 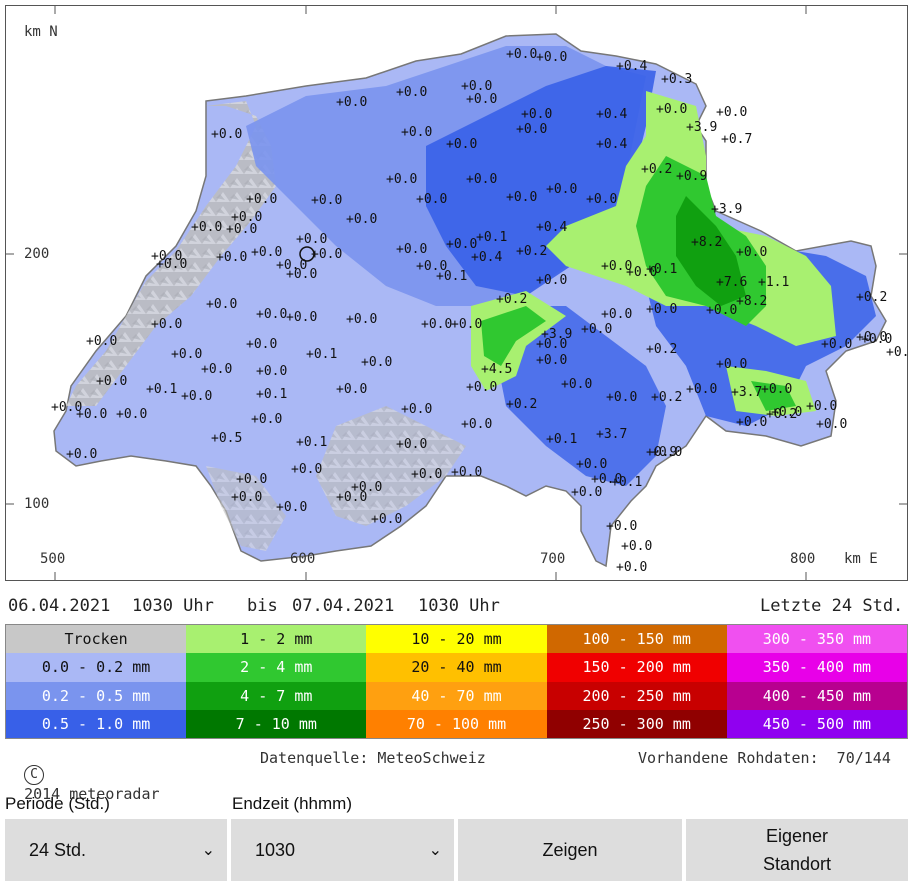 I want to click on station-value: +3.7, so click(x=746, y=392).